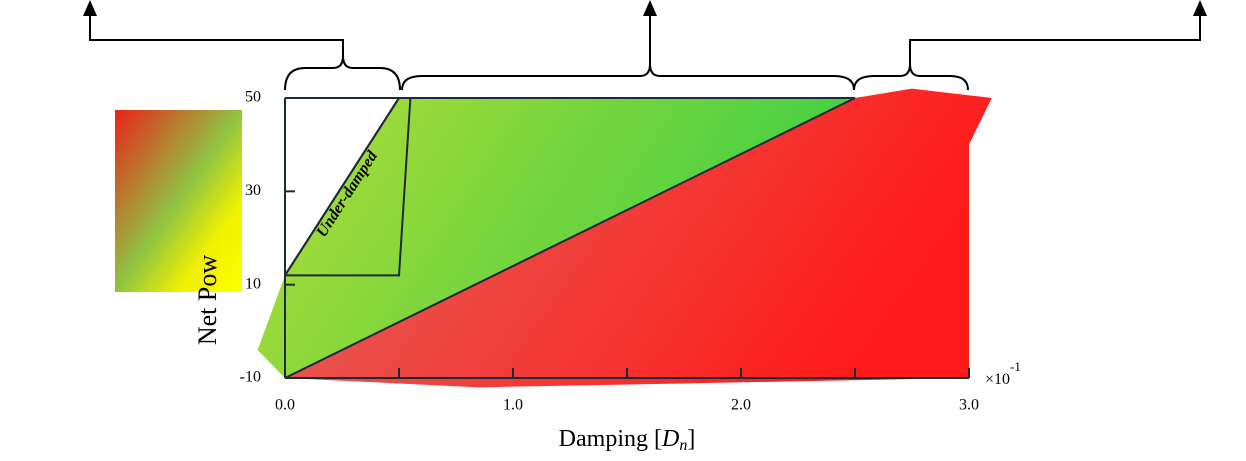 The height and width of the screenshot is (461, 1246). I want to click on y-axis-label: Net Pow, so click(207, 300).